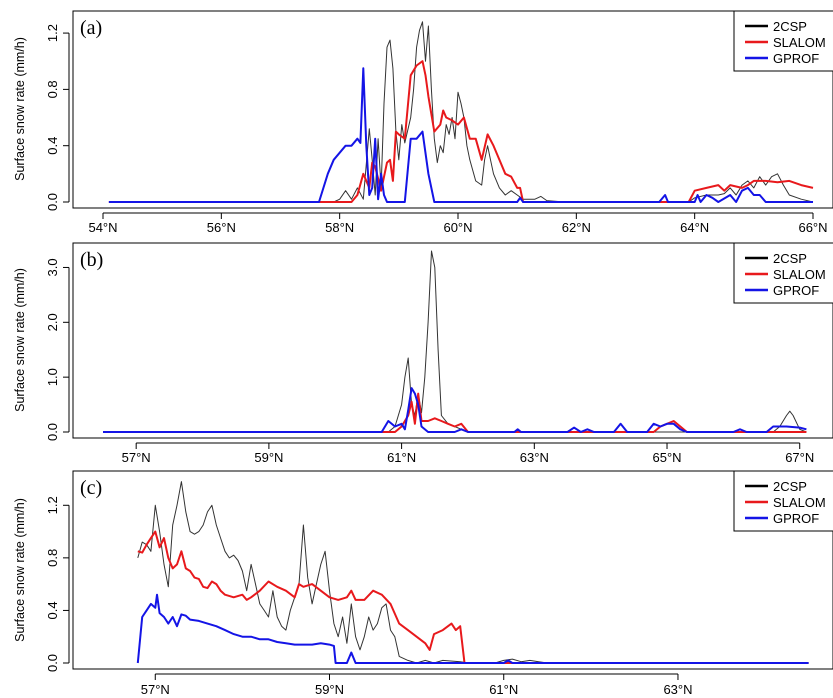  What do you see at coordinates (457, 227) in the screenshot?
I see `x-tick-label: 60°N` at bounding box center [457, 227].